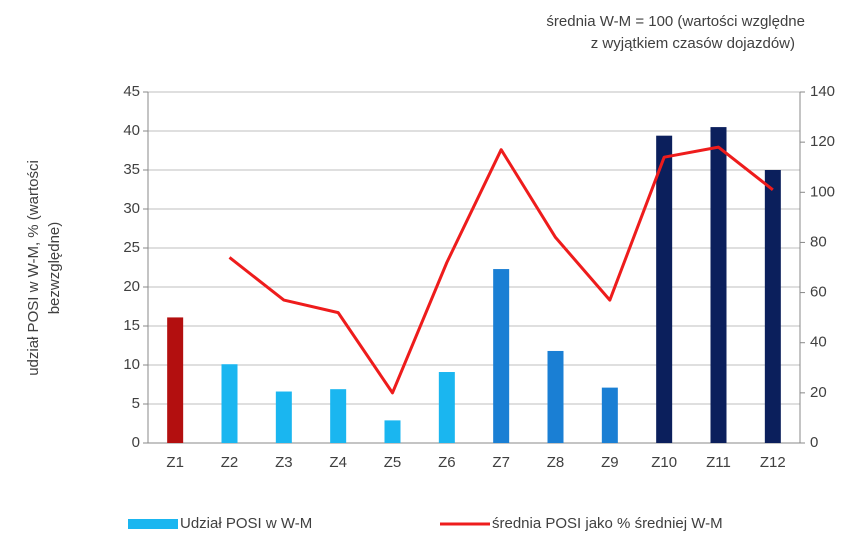 The height and width of the screenshot is (540, 847). I want to click on x-tick-label: Z10, so click(664, 462).